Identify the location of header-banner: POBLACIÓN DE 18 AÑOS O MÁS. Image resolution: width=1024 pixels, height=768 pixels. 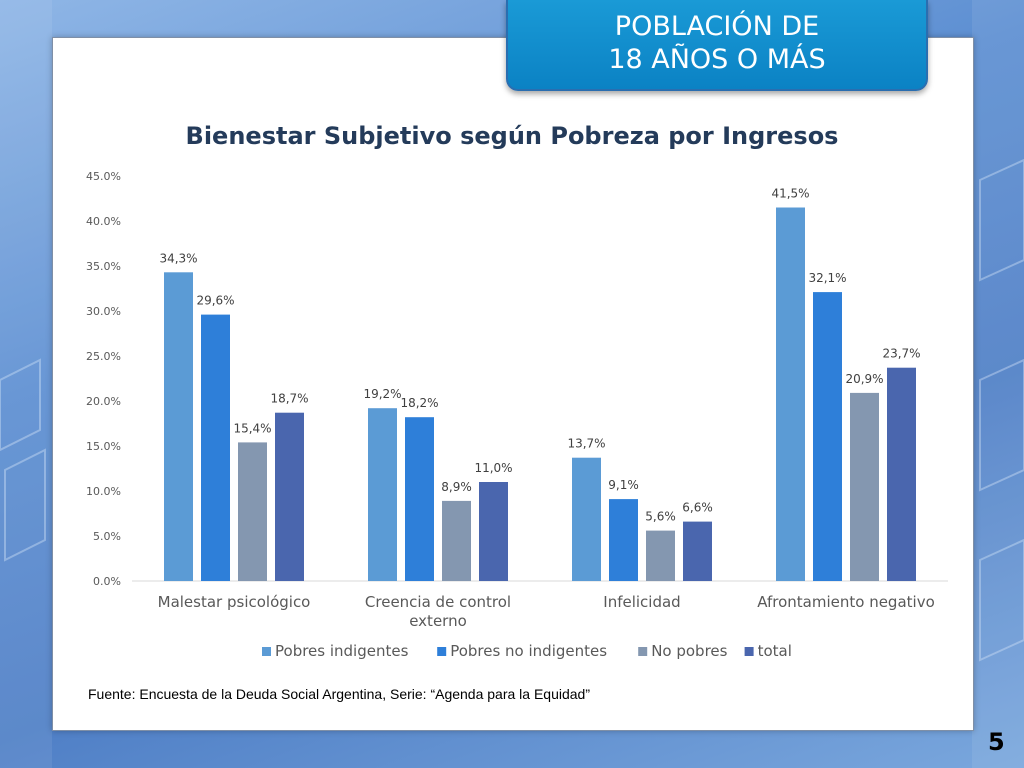
(717, 45).